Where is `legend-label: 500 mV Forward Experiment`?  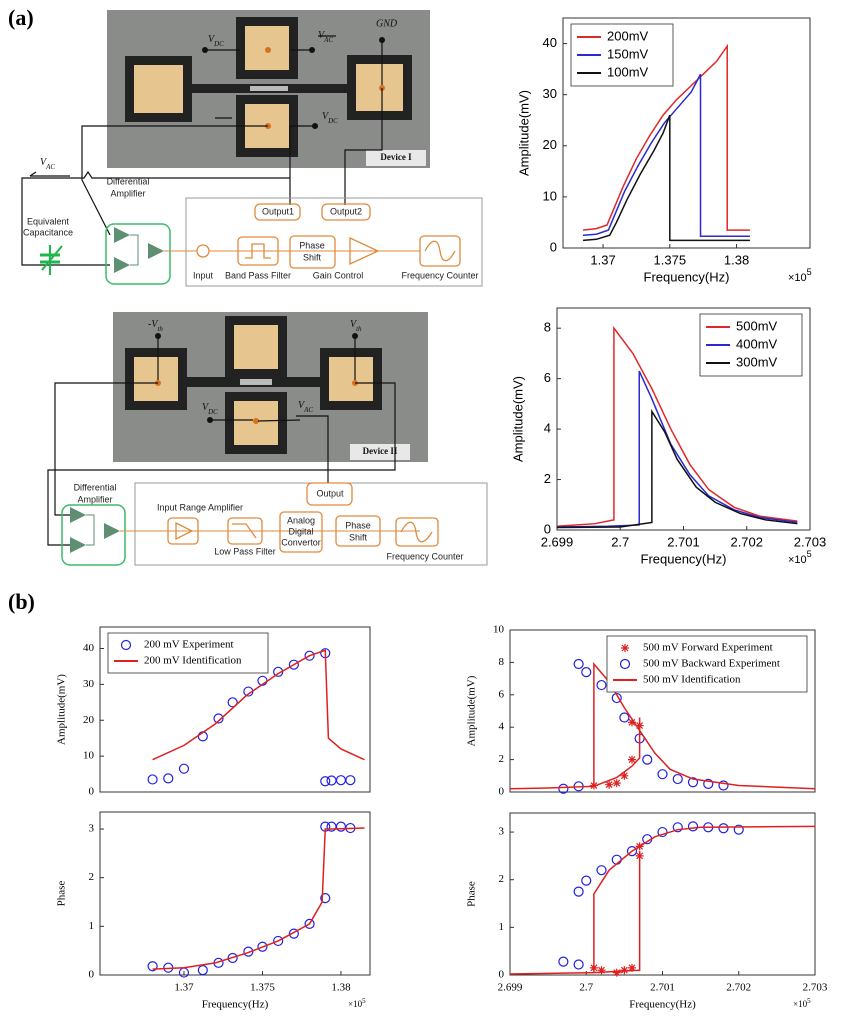 legend-label: 500 mV Forward Experiment is located at coordinates (708, 648).